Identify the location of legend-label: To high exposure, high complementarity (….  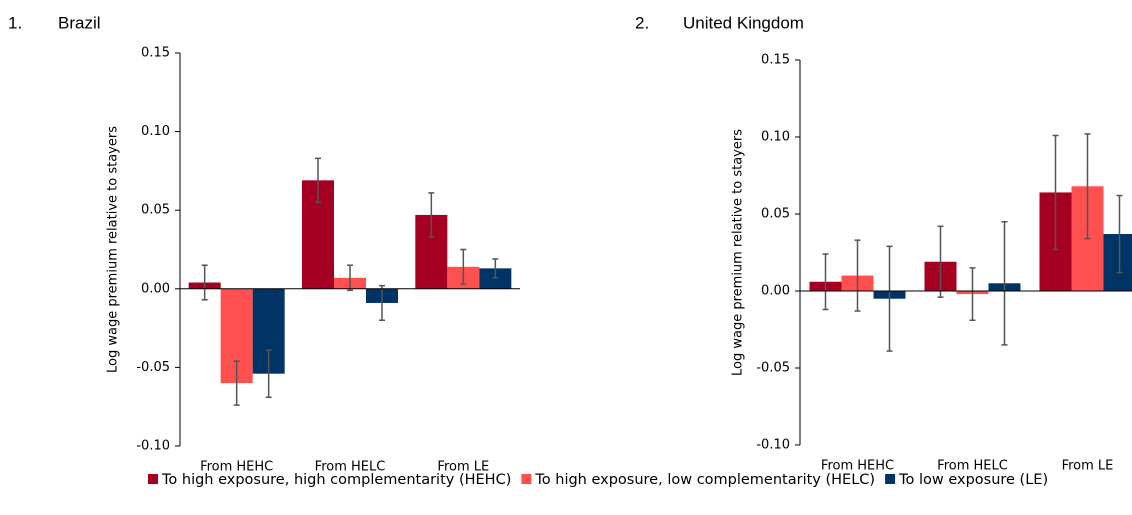
(336, 480).